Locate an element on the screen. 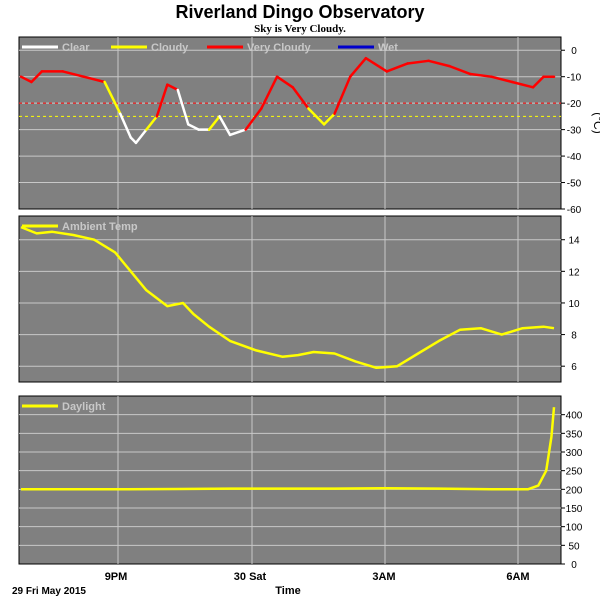 This screenshot has height=605, width=600. chart-subtitle: Sky is Very Cloudy. is located at coordinates (300, 29).